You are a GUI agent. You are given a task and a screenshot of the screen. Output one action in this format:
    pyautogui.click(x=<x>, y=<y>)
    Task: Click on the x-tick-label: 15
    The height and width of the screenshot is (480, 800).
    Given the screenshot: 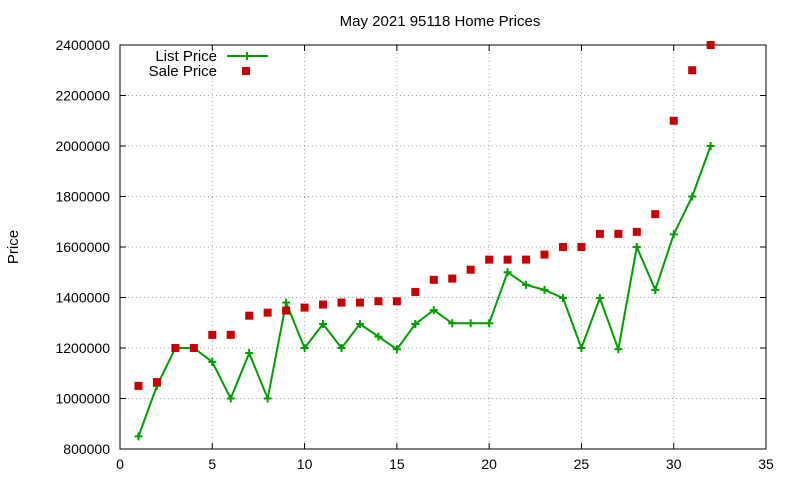 What is the action you would take?
    pyautogui.click(x=397, y=464)
    